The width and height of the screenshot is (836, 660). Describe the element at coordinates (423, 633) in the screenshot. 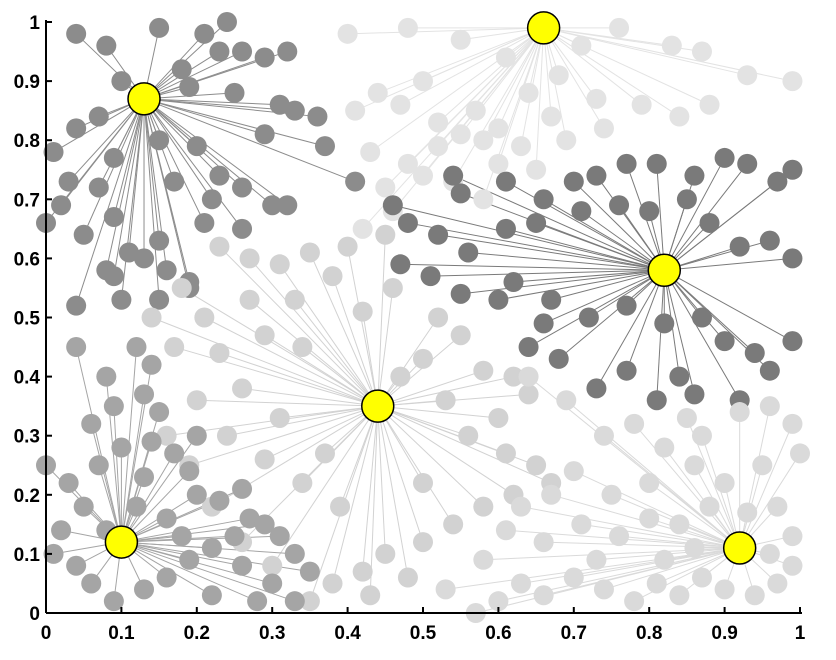

I see `x-tick-label: 0.5` at that location.